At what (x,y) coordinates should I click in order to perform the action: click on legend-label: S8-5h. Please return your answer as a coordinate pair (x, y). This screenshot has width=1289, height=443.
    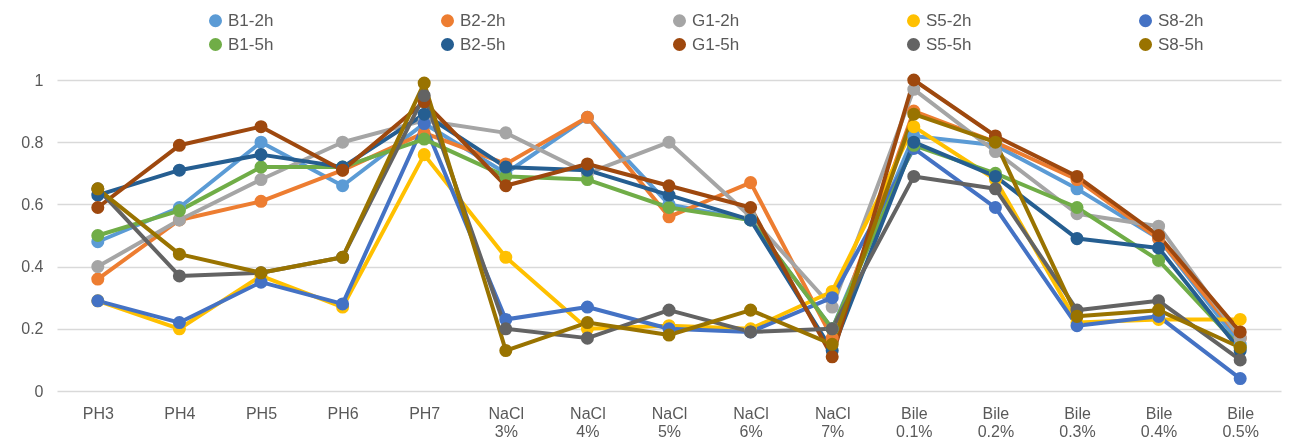
    Looking at the image, I should click on (1181, 44).